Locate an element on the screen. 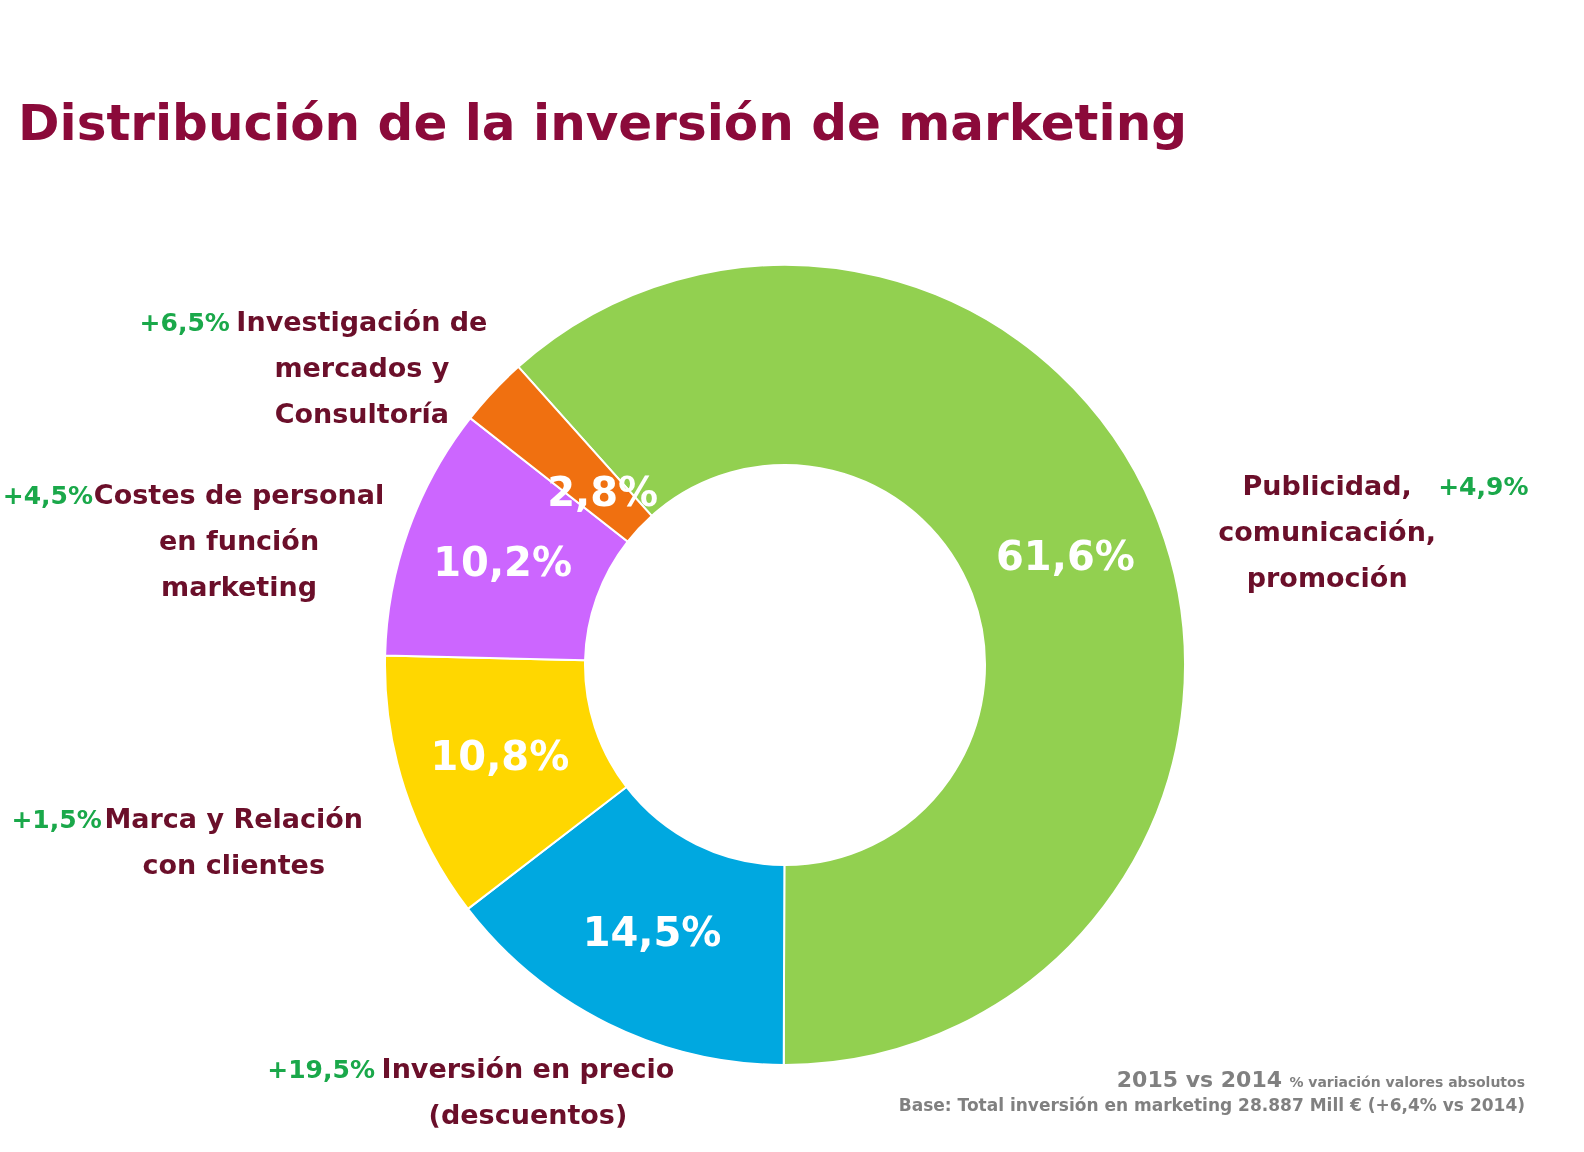  text: +4,5% is located at coordinates (48, 496).